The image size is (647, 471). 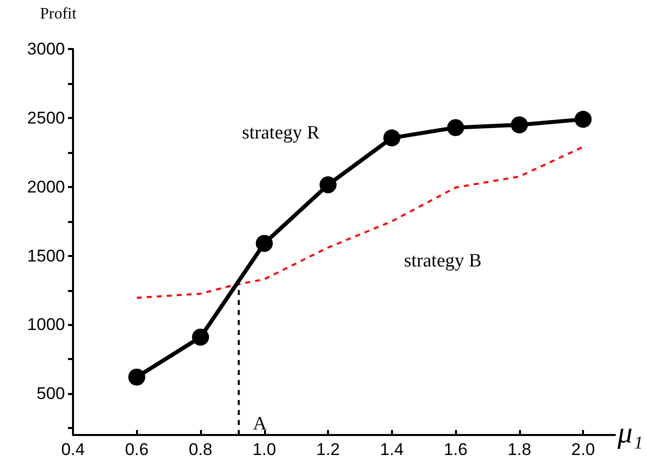 What do you see at coordinates (281, 133) in the screenshot?
I see `annotation: strategy R` at bounding box center [281, 133].